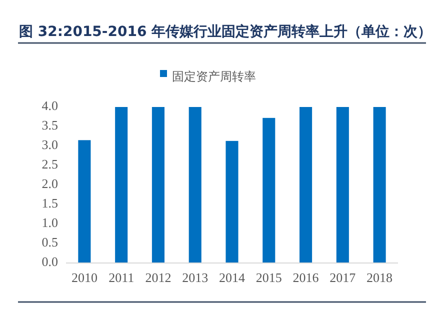 The image size is (428, 327). I want to click on y-tick-label: 0.5, so click(50, 242).